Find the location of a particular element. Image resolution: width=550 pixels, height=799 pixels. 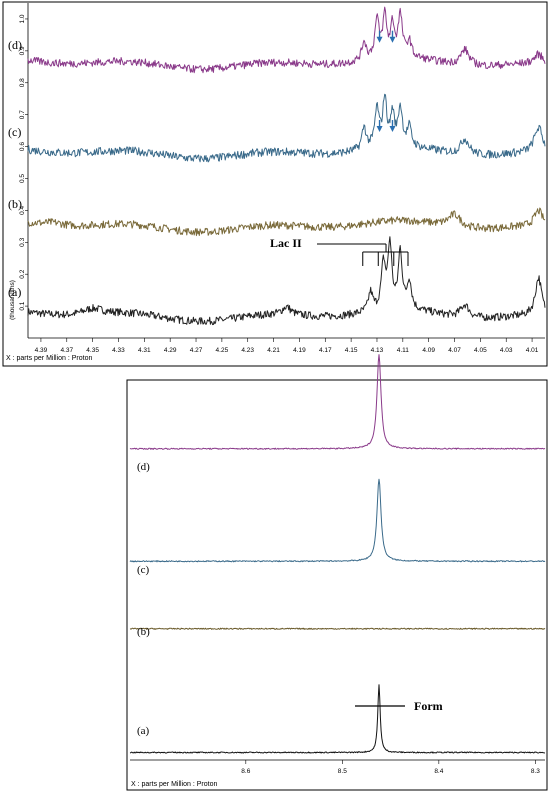

x-tick-label: 4.17 is located at coordinates (325, 350).